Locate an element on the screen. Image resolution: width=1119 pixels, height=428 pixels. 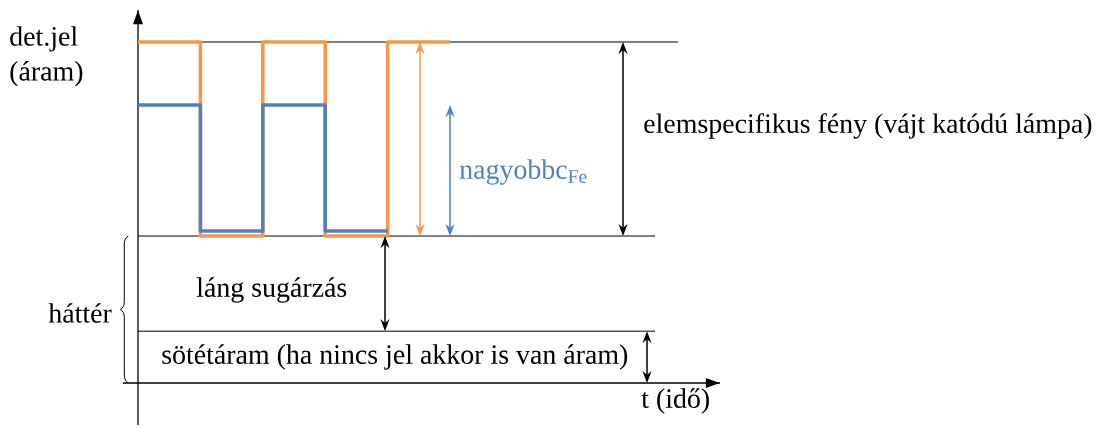
annotation: láng sugárzás is located at coordinates (271, 290).